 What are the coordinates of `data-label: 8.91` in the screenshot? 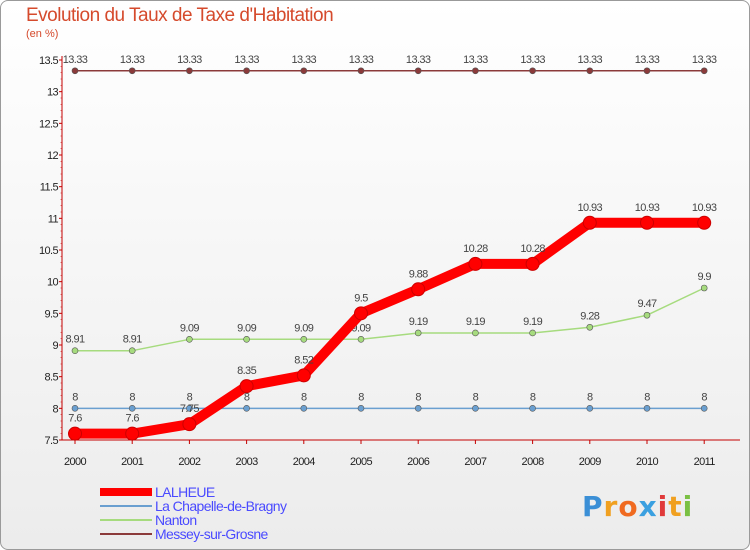 It's located at (132, 340).